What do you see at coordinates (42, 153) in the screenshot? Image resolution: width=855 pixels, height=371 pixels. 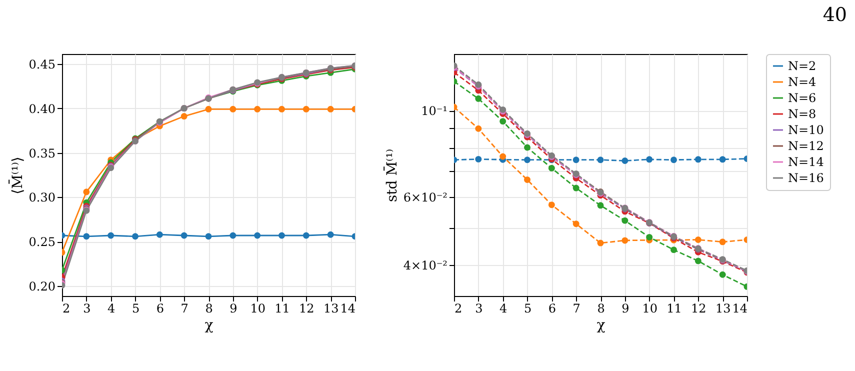 I see `y-tick-label: 0.35` at bounding box center [42, 153].